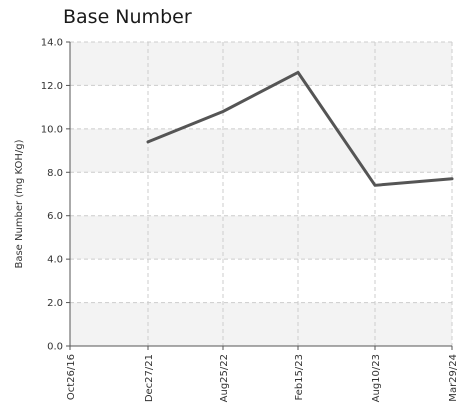 This screenshot has width=473, height=415. Describe the element at coordinates (71, 377) in the screenshot. I see `x-tick-label: Oct26/16` at that location.